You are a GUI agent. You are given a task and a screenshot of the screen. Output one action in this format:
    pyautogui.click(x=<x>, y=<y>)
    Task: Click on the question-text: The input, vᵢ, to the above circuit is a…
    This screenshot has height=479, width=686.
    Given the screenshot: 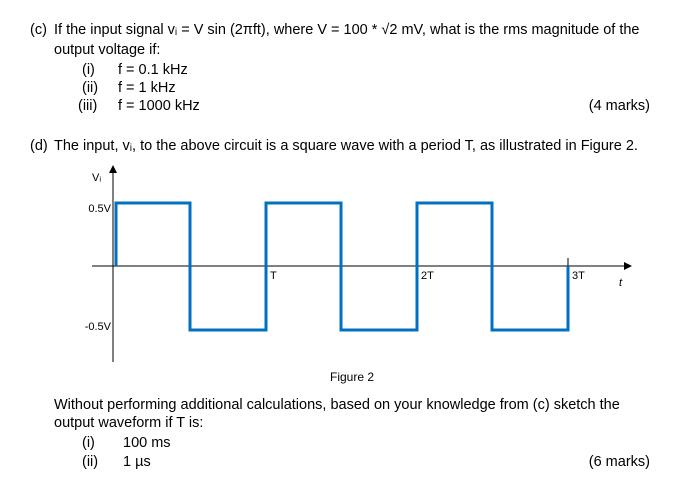 What is the action you would take?
    pyautogui.click(x=346, y=146)
    